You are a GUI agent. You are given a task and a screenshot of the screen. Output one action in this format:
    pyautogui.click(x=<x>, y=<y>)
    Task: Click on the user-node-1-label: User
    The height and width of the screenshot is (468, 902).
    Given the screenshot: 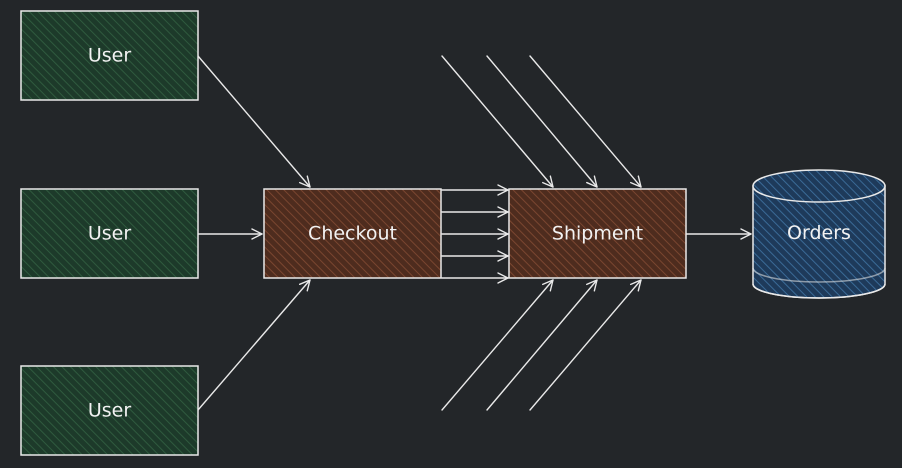 What is the action you would take?
    pyautogui.click(x=109, y=56)
    